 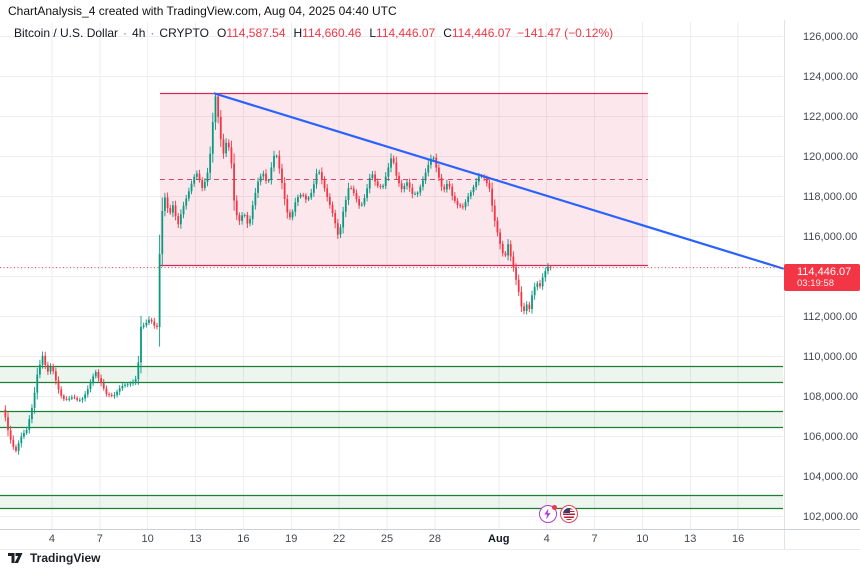 I want to click on ohlc-close: C114,446.07, so click(x=477, y=33).